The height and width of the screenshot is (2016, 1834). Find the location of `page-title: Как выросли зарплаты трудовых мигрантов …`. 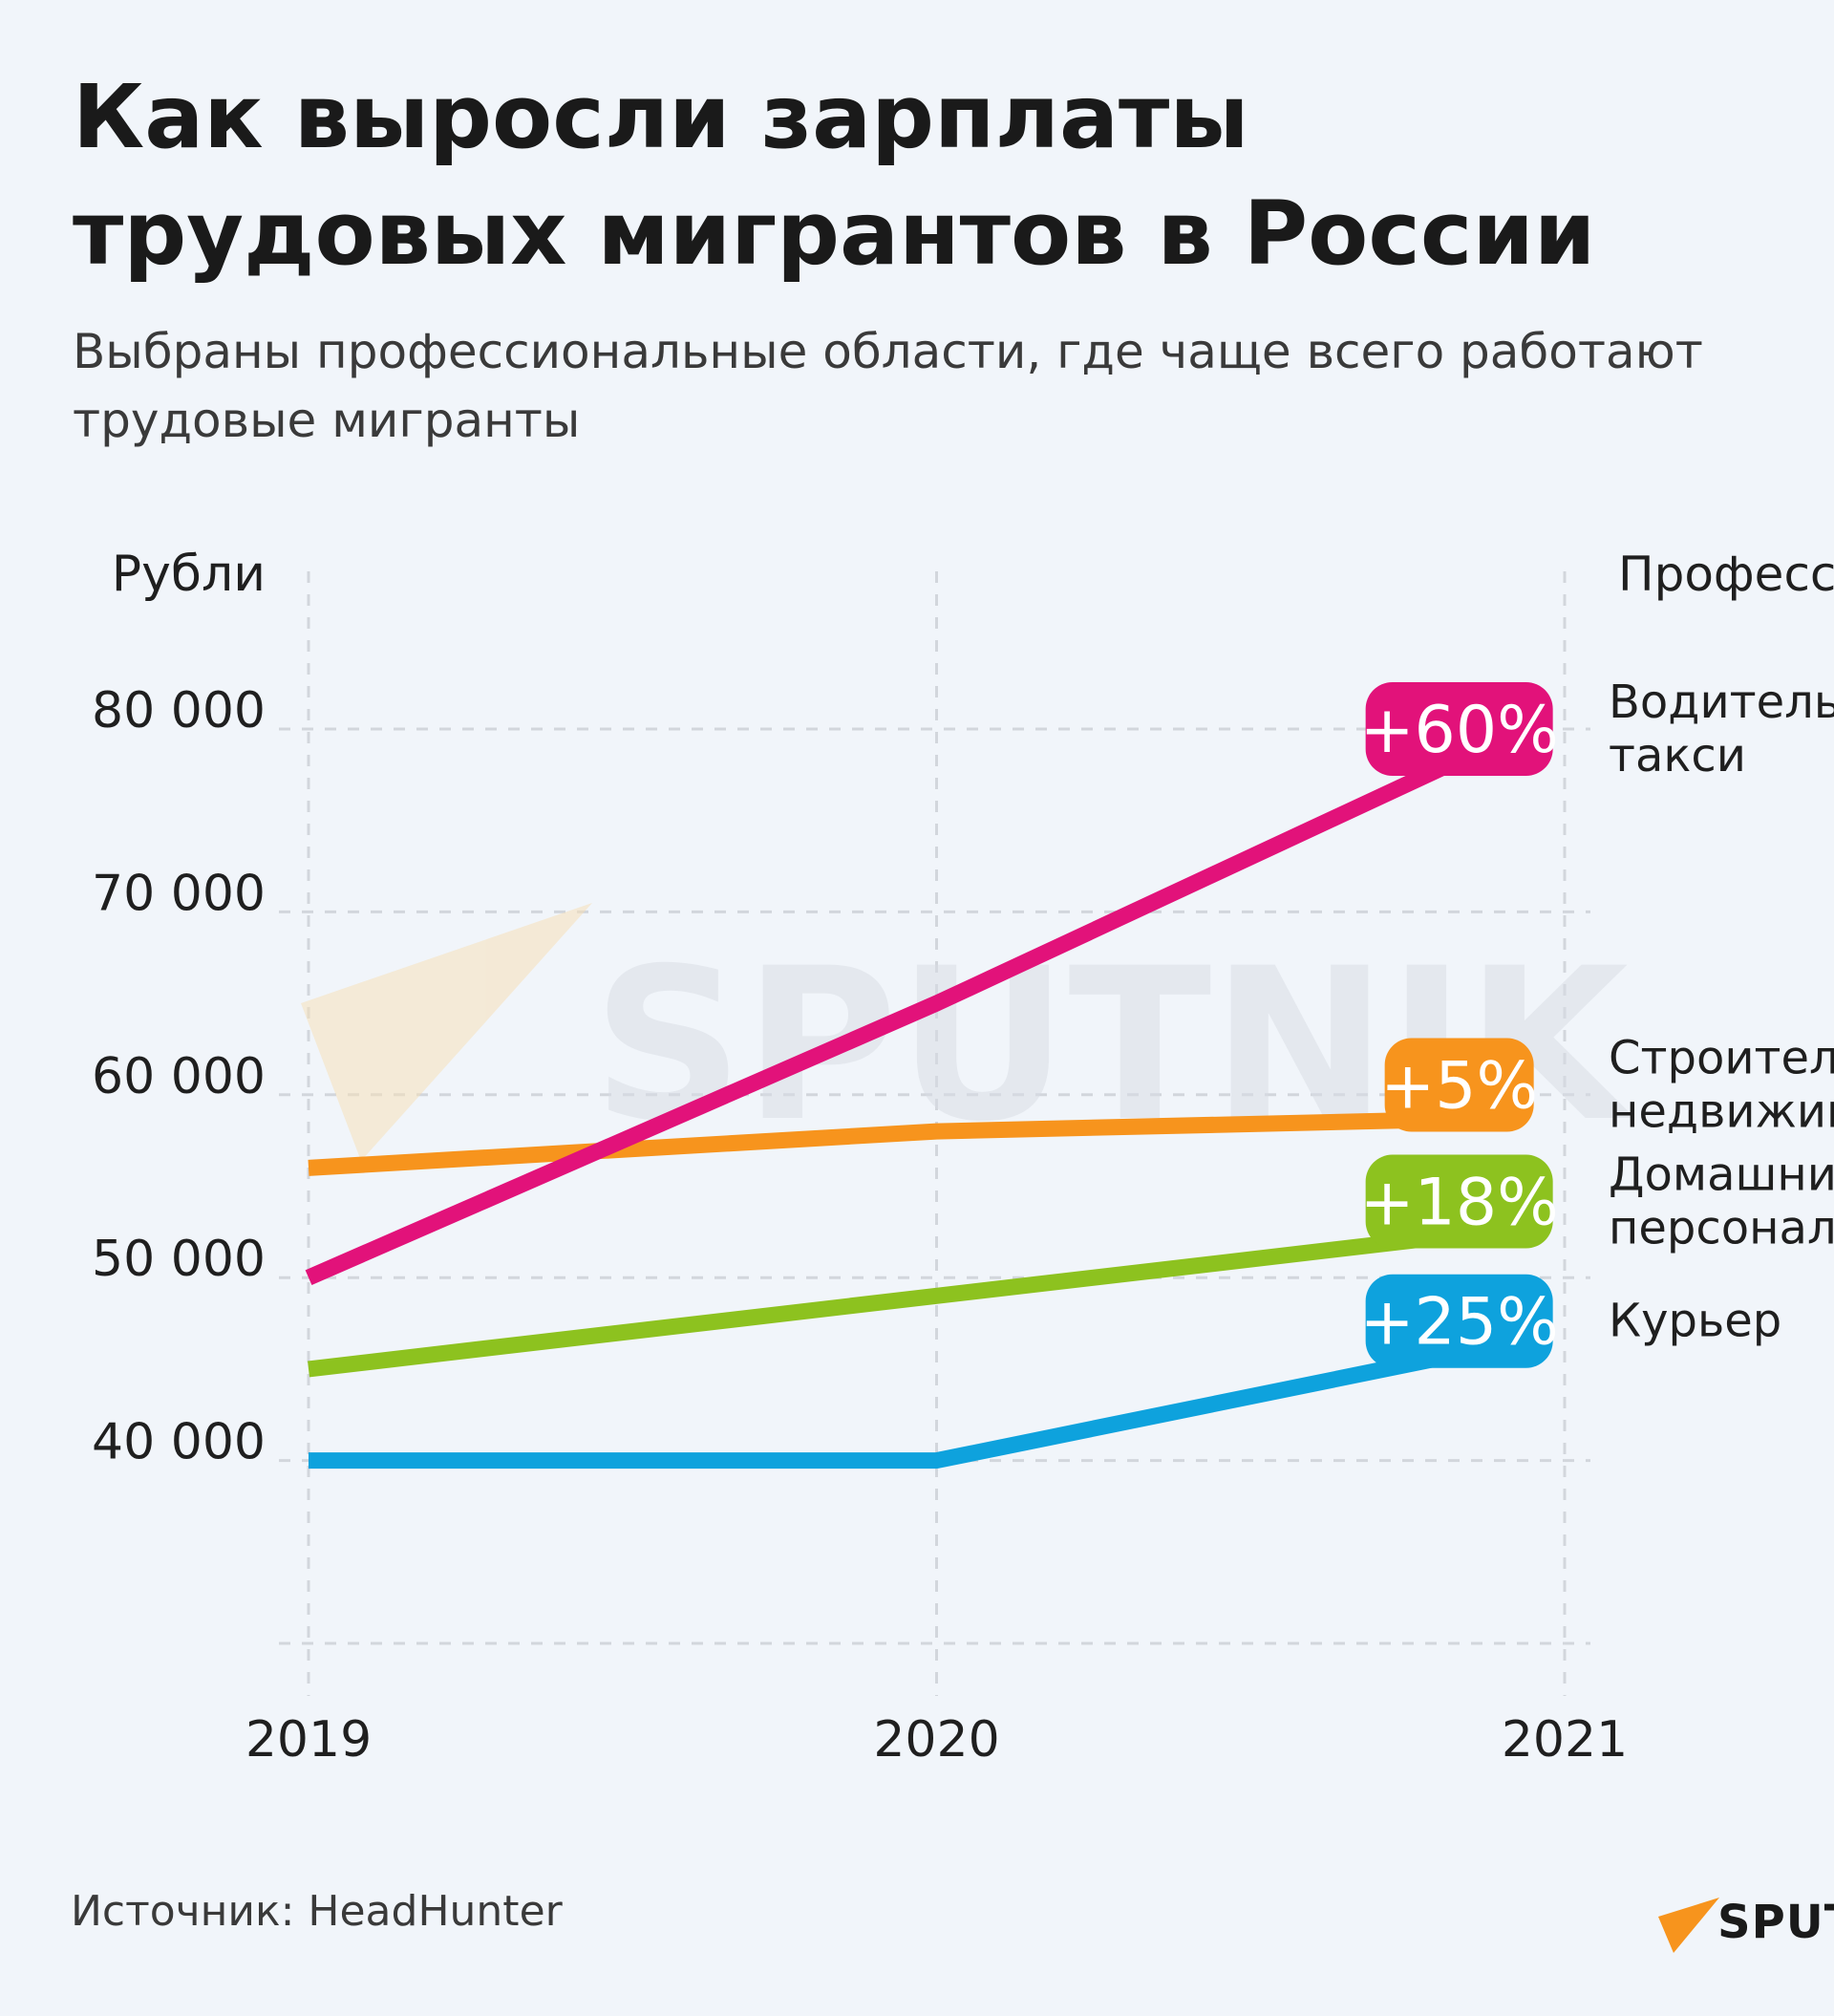

page-title: Как выросли зарплаты трудовых мигрантов … is located at coordinates (932, 175).